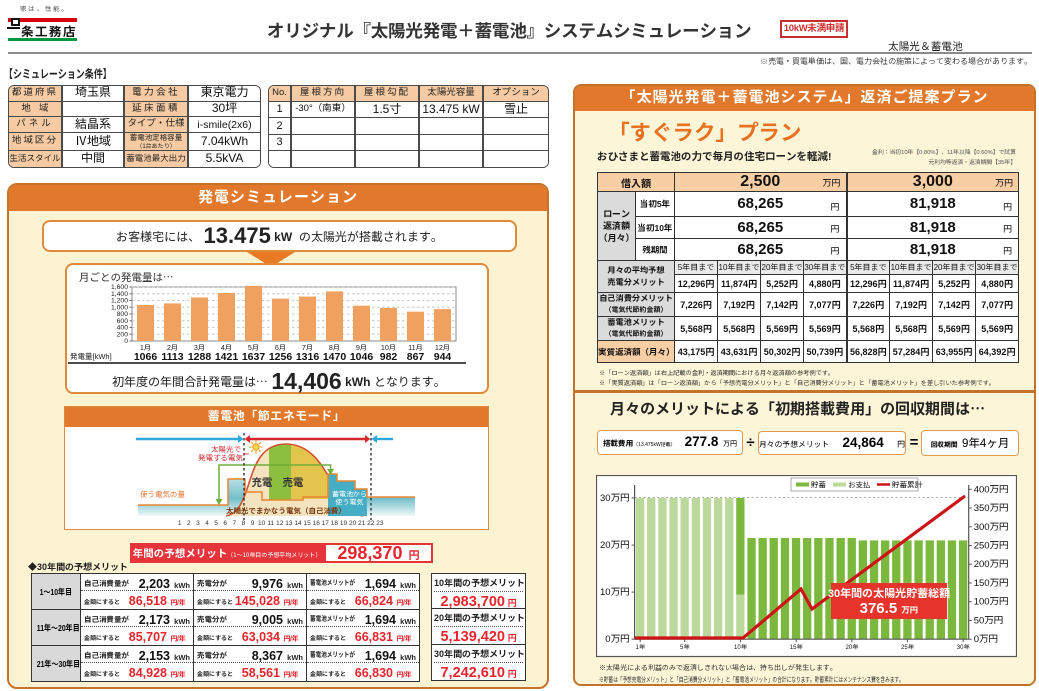  What do you see at coordinates (126, 341) in the screenshot?
I see `svg-text: 0` at bounding box center [126, 341].